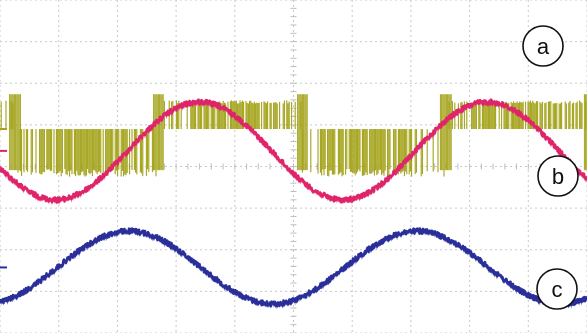 Image resolution: width=587 pixels, height=333 pixels. I want to click on label-a-callout: a, so click(543, 46).